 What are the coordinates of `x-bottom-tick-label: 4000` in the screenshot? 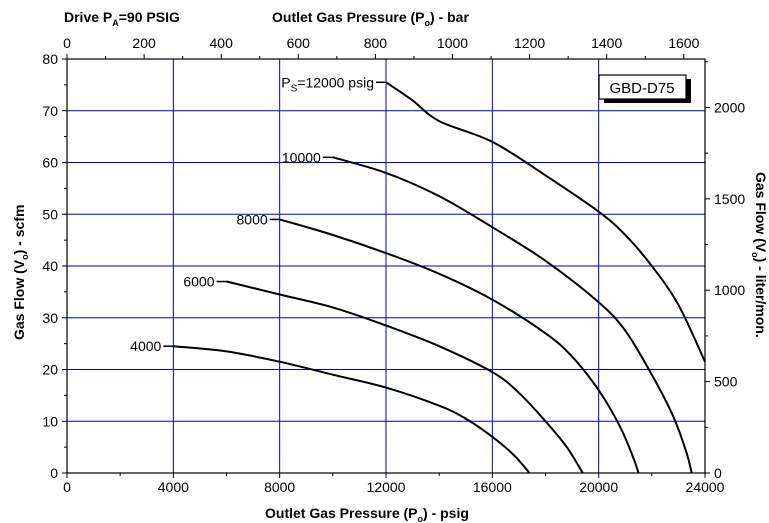 It's located at (173, 487).